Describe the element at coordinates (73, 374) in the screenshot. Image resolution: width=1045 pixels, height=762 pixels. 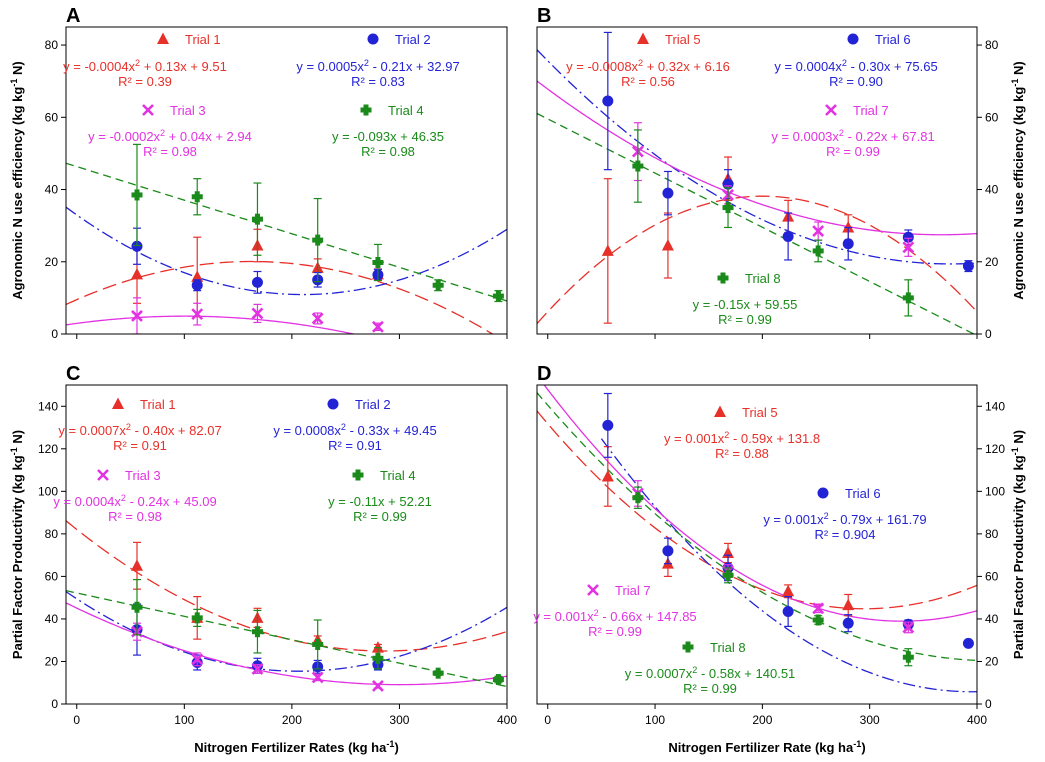
I see `panel-letter: C` at that location.